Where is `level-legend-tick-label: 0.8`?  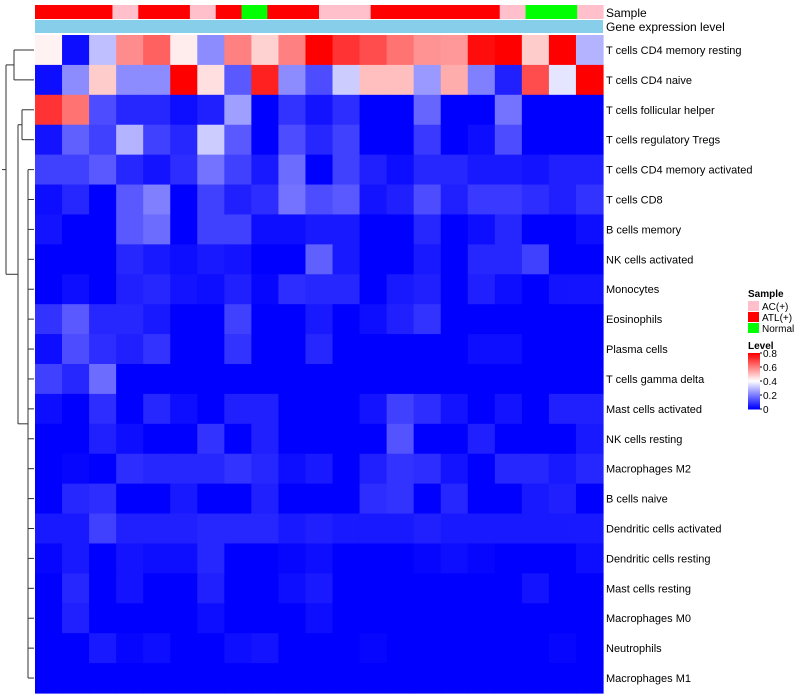 level-legend-tick-label: 0.8 is located at coordinates (770, 354).